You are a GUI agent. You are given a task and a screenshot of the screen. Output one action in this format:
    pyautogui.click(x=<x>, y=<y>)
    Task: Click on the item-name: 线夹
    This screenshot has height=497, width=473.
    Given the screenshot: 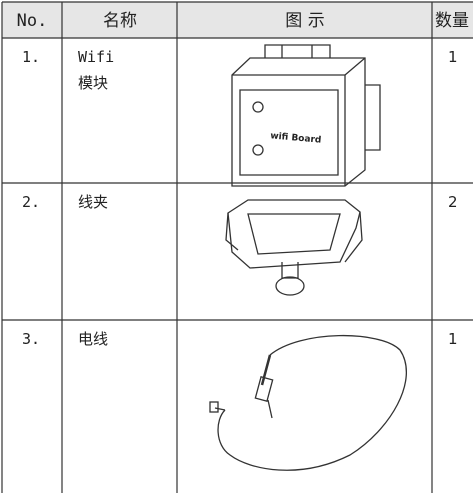 What is the action you would take?
    pyautogui.click(x=93, y=202)
    